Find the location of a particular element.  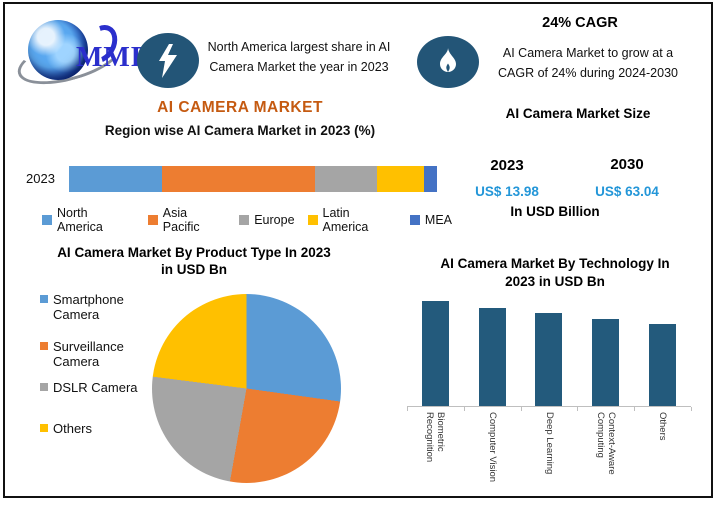

legend-item-smartphone-camera: Smartphone Camera is located at coordinates (96, 307).